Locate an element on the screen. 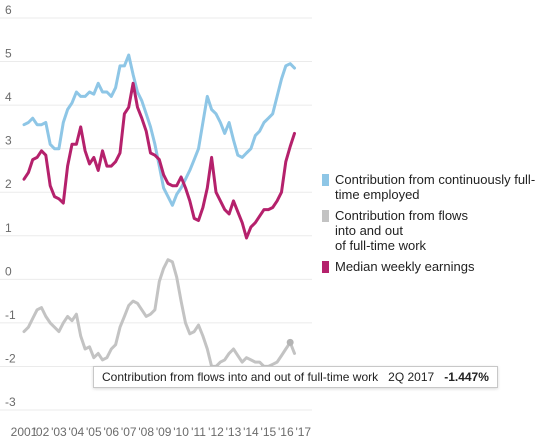 This screenshot has width=540, height=447. legend-swatch-flows is located at coordinates (325, 216).